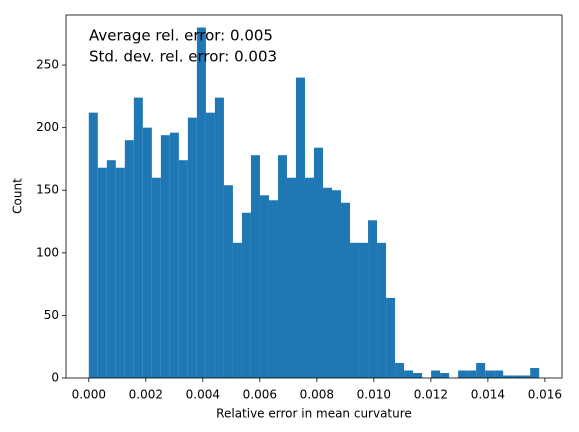 The image size is (579, 432). What do you see at coordinates (47, 65) in the screenshot?
I see `y-tick-label: 250` at bounding box center [47, 65].